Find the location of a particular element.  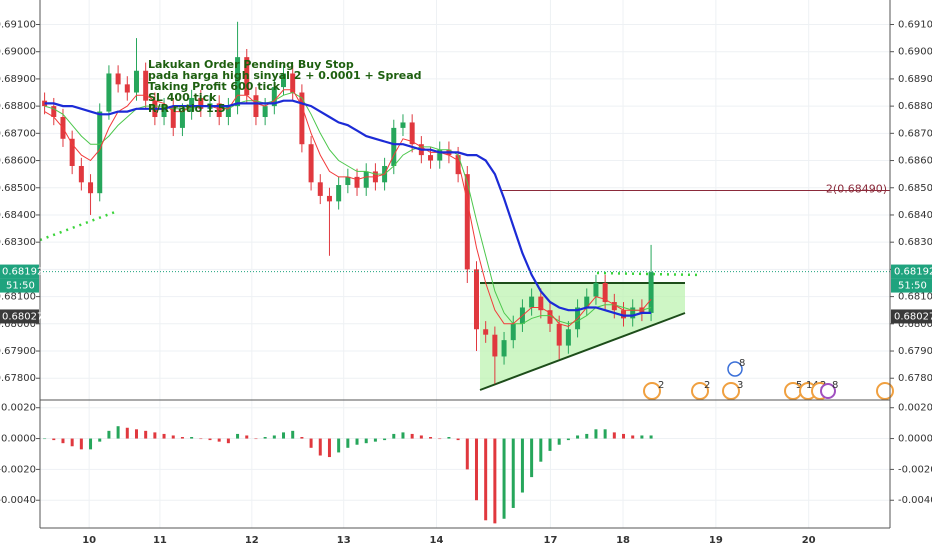

event-count: 8 is located at coordinates (742, 363).